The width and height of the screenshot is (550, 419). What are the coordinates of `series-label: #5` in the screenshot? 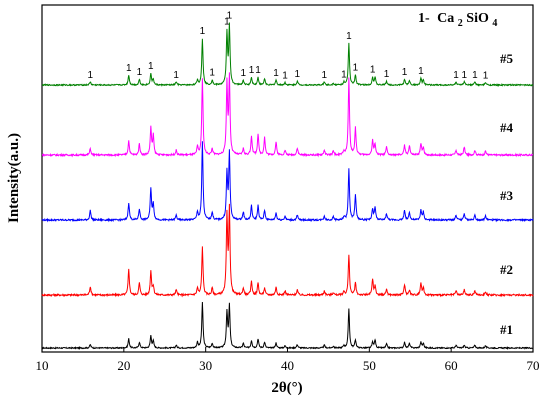 It's located at (507, 58).